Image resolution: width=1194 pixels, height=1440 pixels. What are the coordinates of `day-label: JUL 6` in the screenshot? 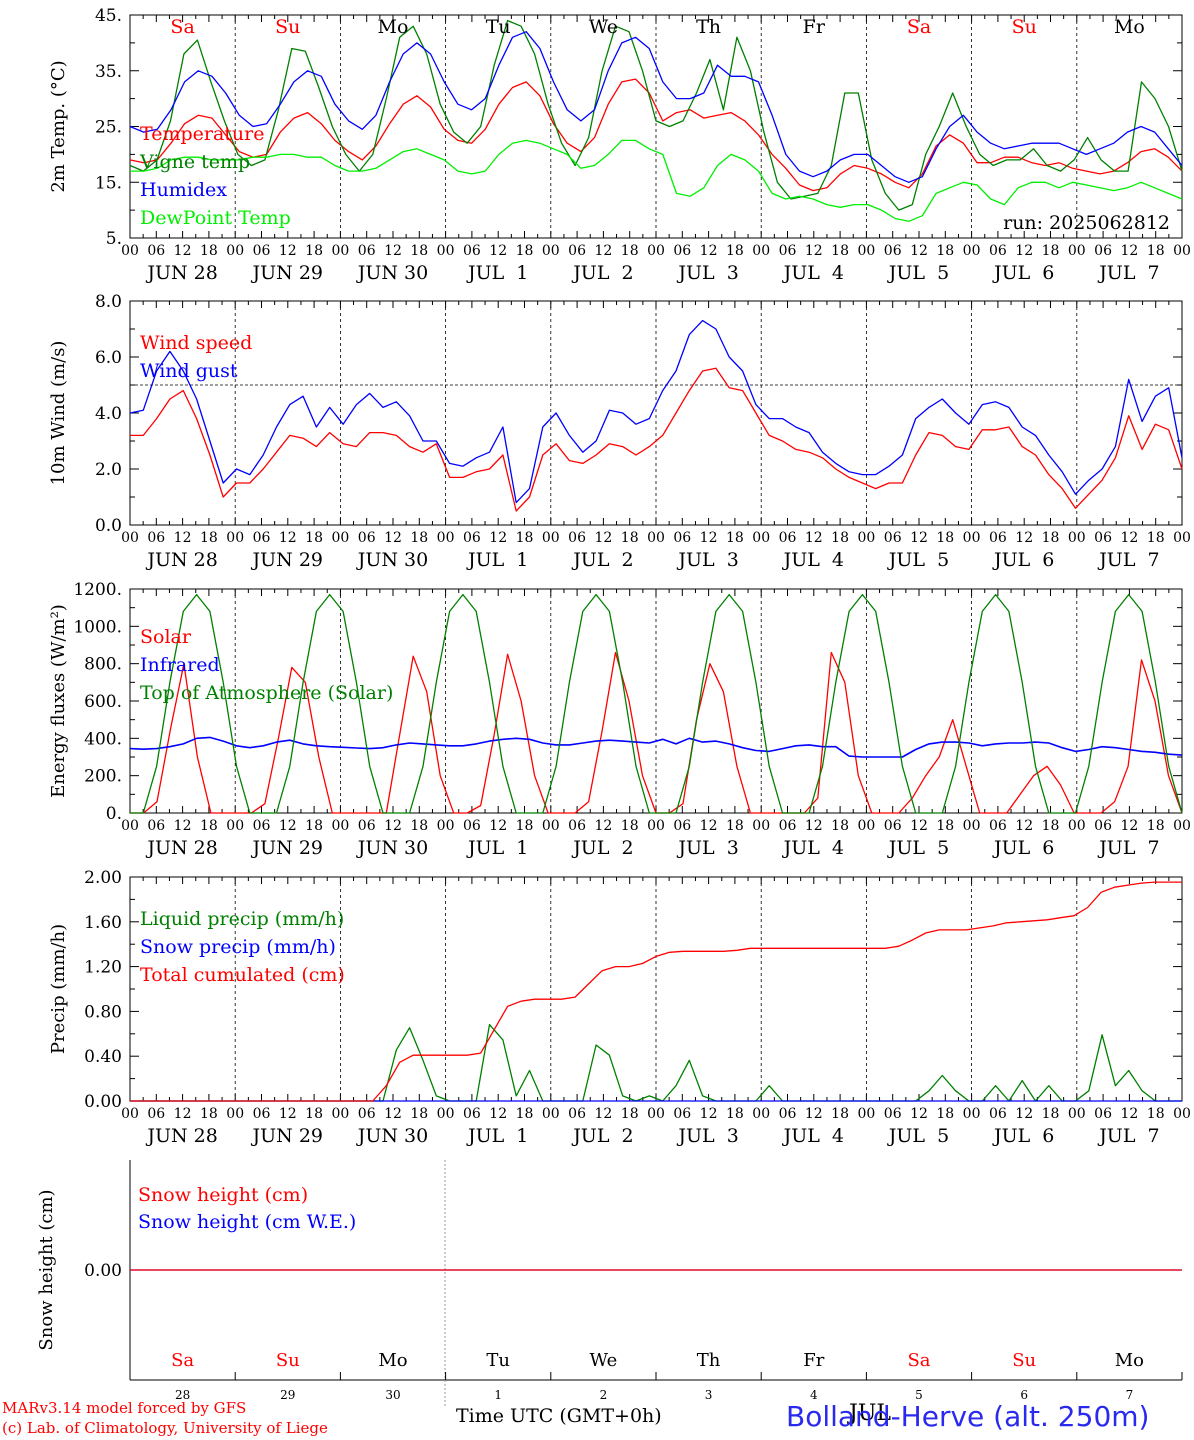 It's located at (1023, 848).